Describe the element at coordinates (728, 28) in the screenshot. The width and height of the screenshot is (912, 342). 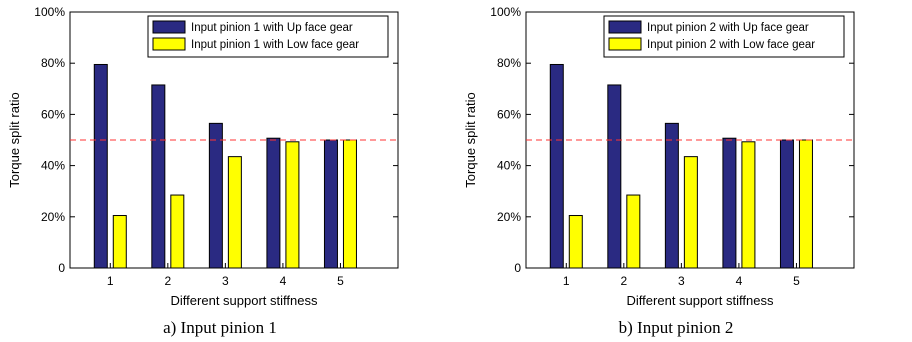
I see `legend-label: Input pinion 2 with Up face gear` at that location.